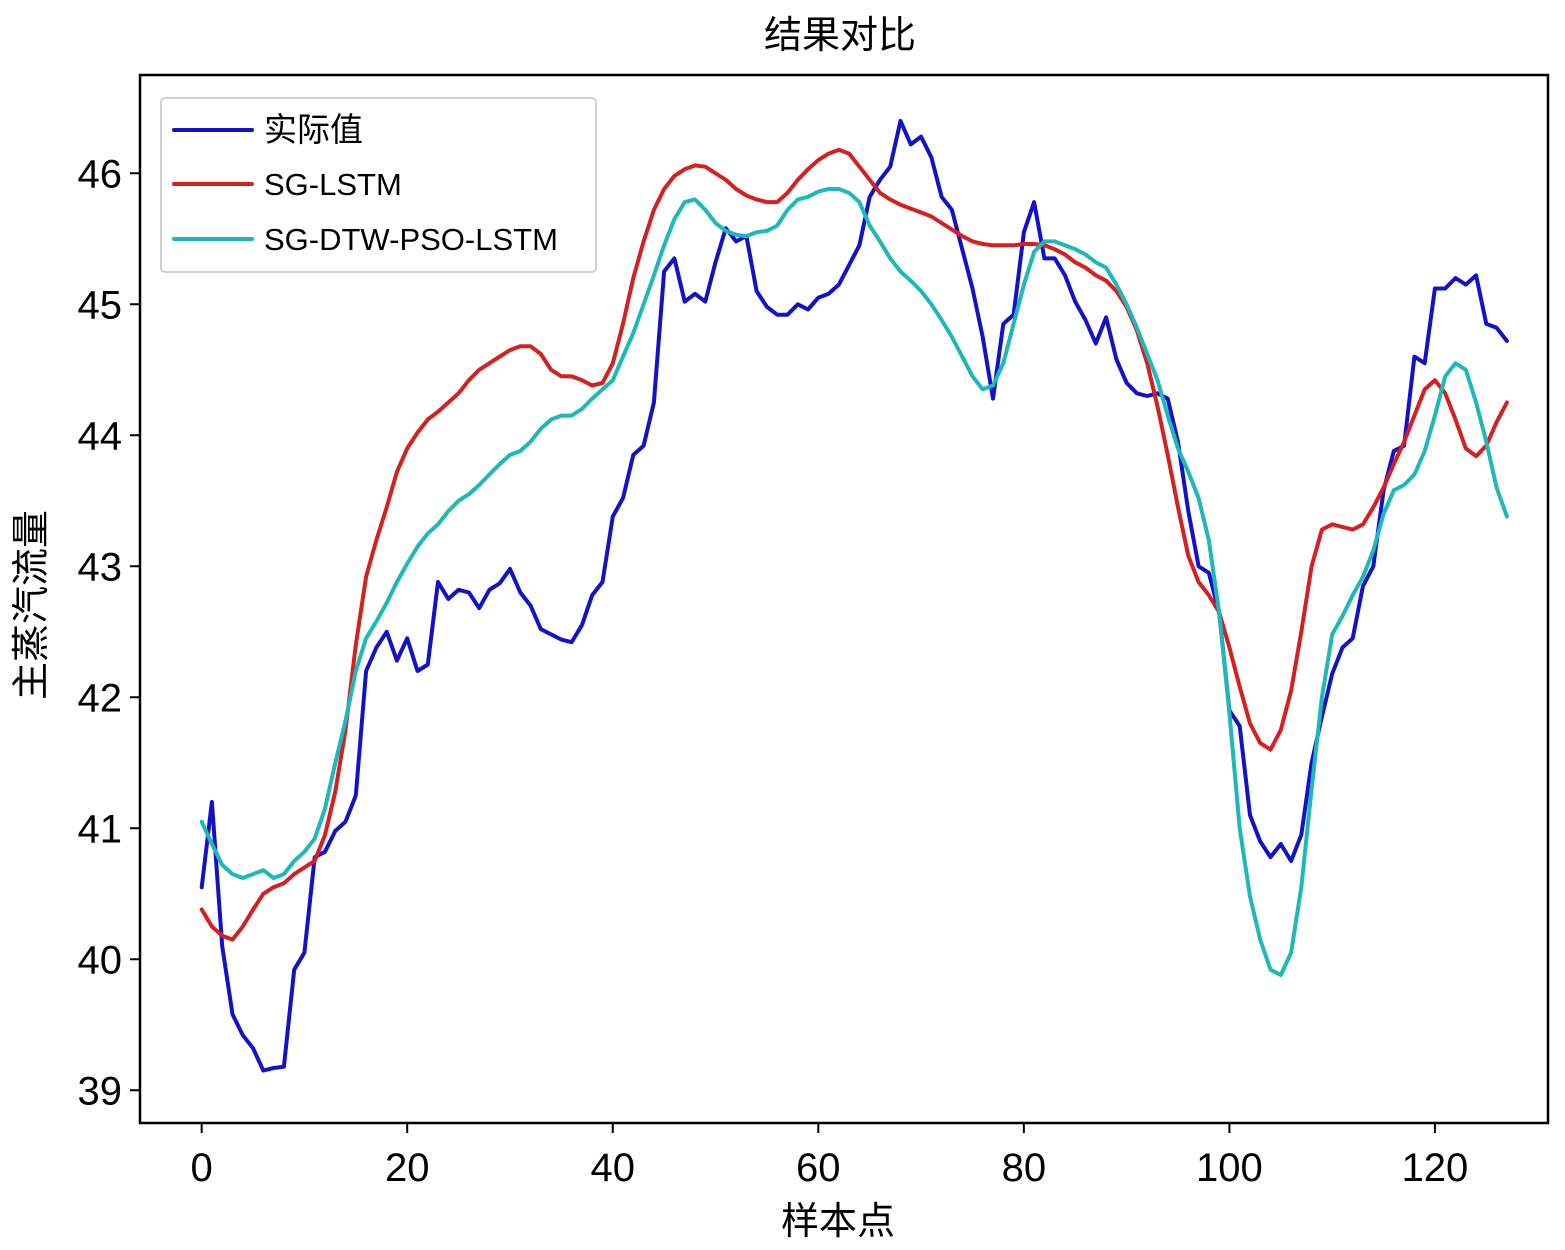  Describe the element at coordinates (100, 436) in the screenshot. I see `y-tick-label: 44` at that location.